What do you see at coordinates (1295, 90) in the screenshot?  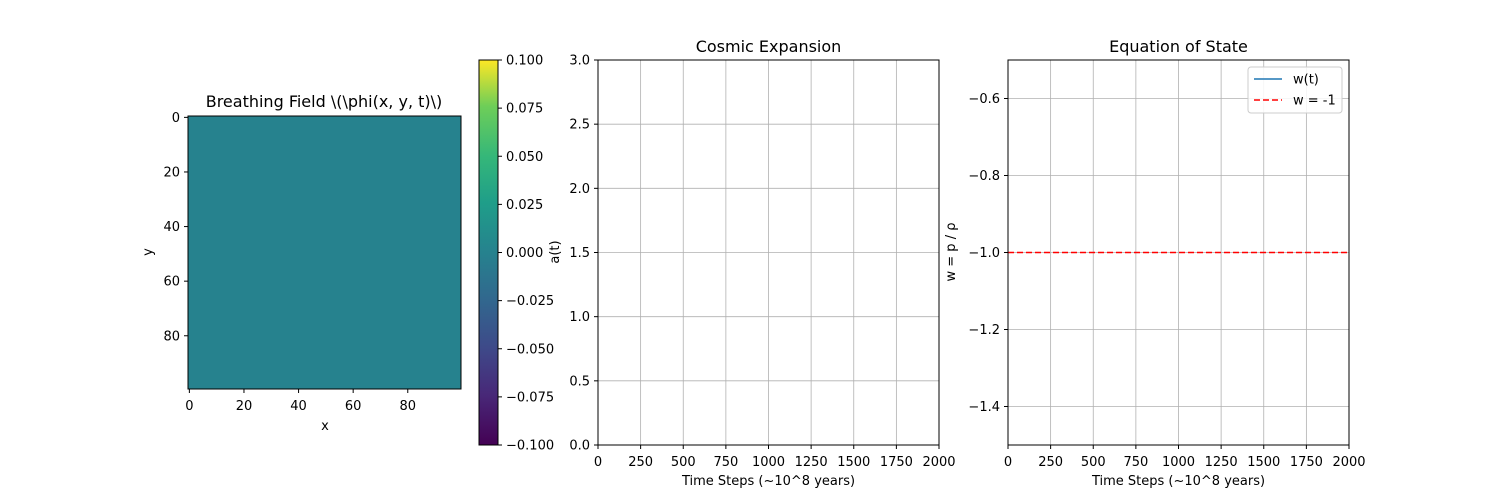 I see `eos-legend: w(t) w = -1` at bounding box center [1295, 90].